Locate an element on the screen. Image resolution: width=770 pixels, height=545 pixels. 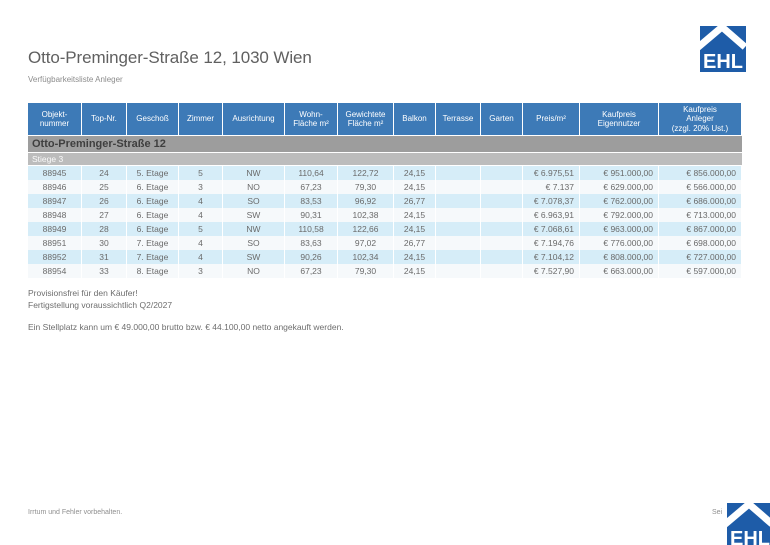
cell-wohnflaeche: 110,58 is located at coordinates (311, 229).